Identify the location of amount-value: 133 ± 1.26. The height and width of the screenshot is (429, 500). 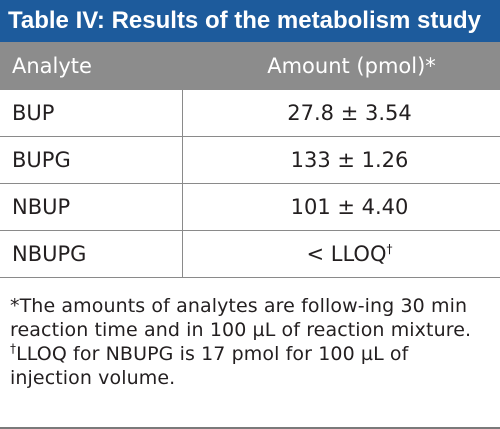
(349, 160).